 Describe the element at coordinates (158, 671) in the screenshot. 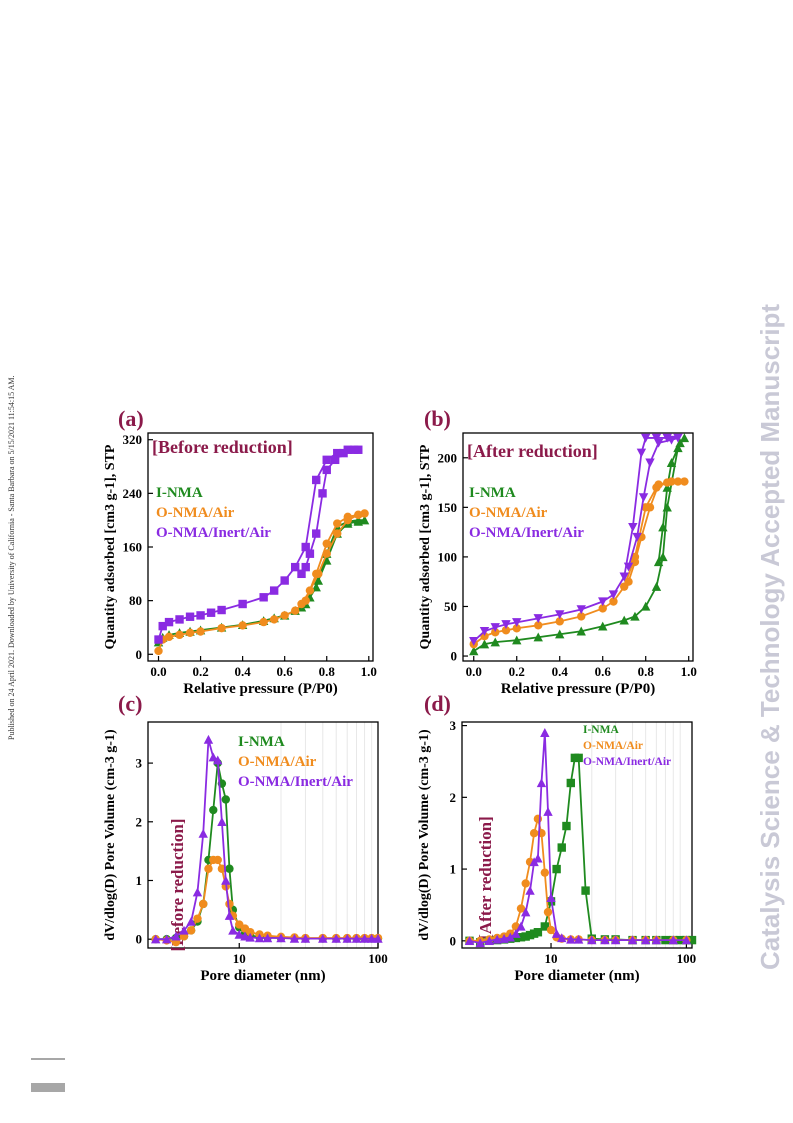

I see `x-tick-label: 0.0` at that location.